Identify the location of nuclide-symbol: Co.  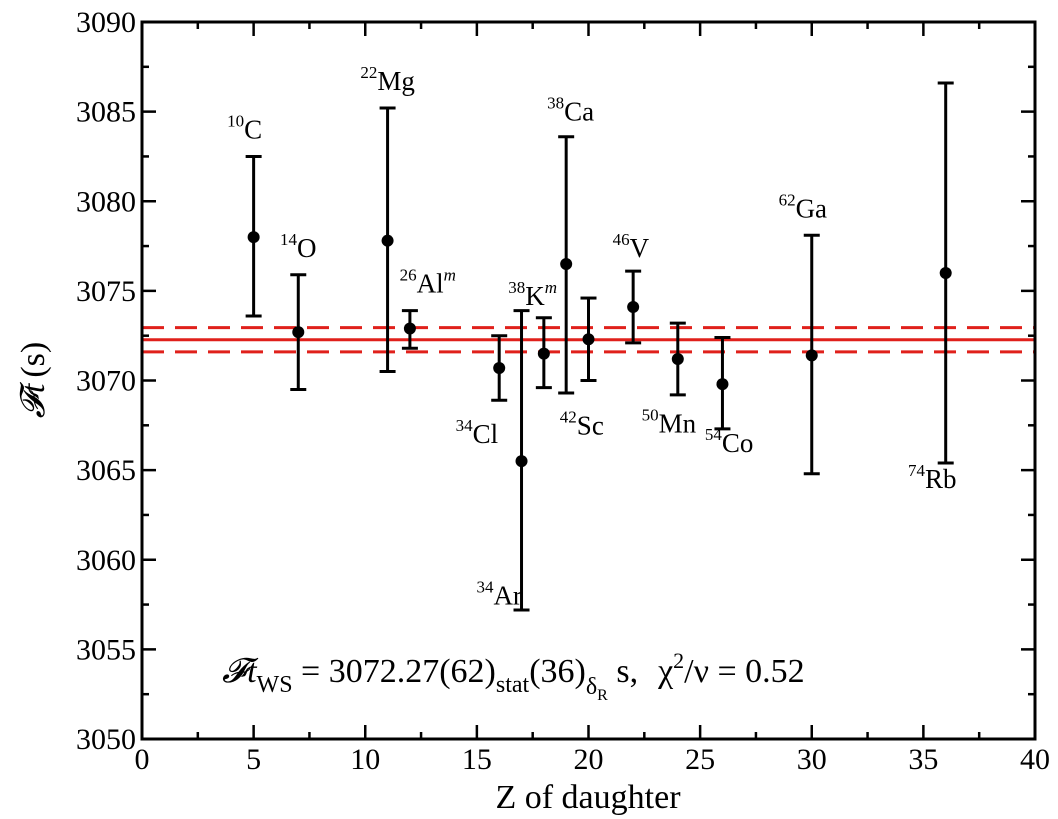
(738, 443).